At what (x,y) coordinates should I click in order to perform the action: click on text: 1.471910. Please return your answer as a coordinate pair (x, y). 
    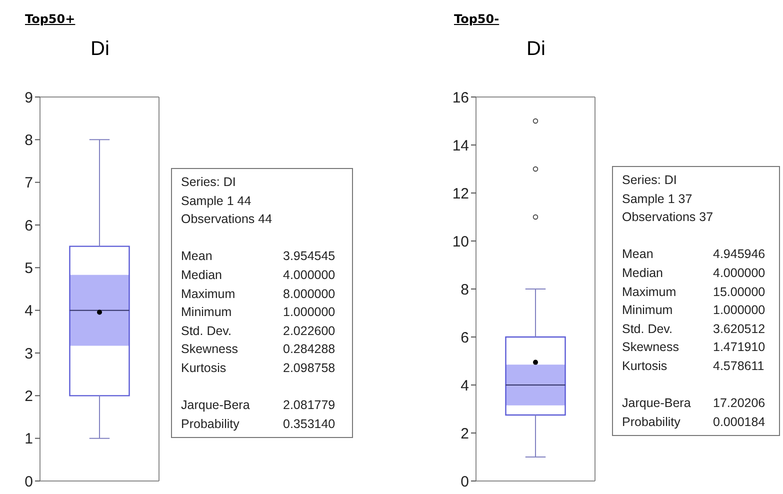
    Looking at the image, I should click on (739, 347).